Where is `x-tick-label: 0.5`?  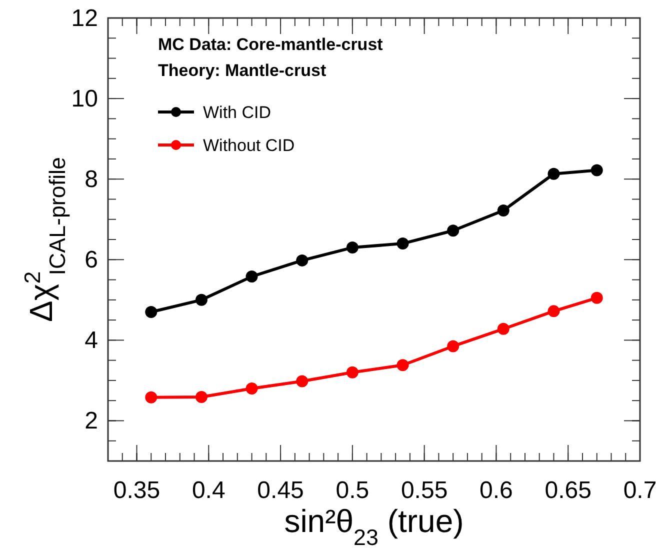 x-tick-label: 0.5 is located at coordinates (353, 490).